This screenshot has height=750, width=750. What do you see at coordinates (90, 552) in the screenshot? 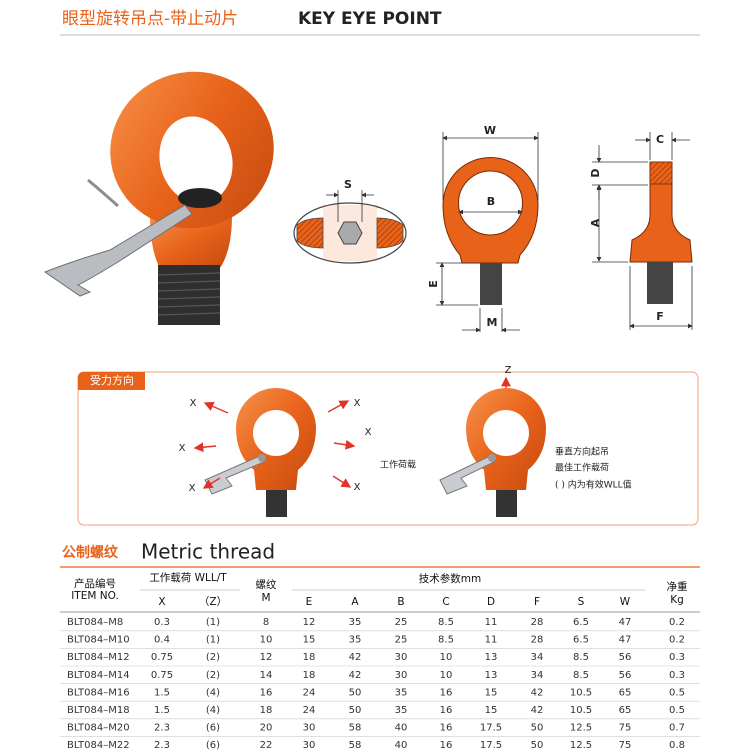
I see `section-title-cn: 公制螺纹` at bounding box center [90, 552].